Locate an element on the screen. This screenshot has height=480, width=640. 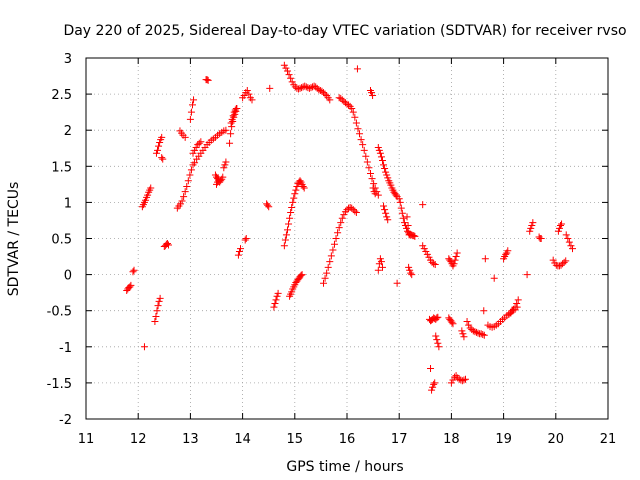
x-tick-label: 15 is located at coordinates (295, 439).